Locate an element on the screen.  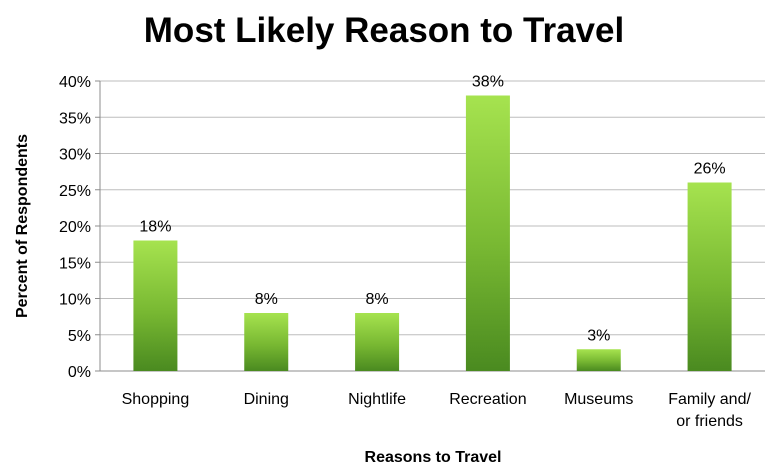
y-axis-title: Percent of Respondents is located at coordinates (22, 226).